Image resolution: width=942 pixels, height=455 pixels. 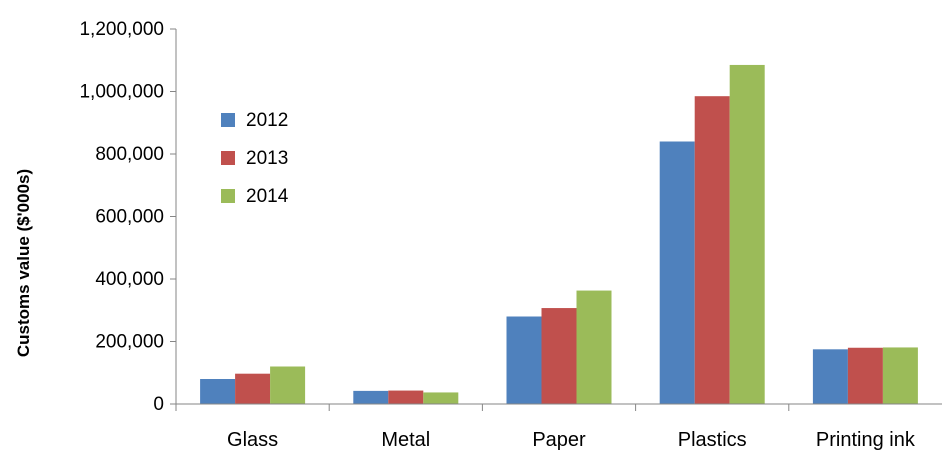 I want to click on x-tick-label: Paper, so click(x=559, y=439).